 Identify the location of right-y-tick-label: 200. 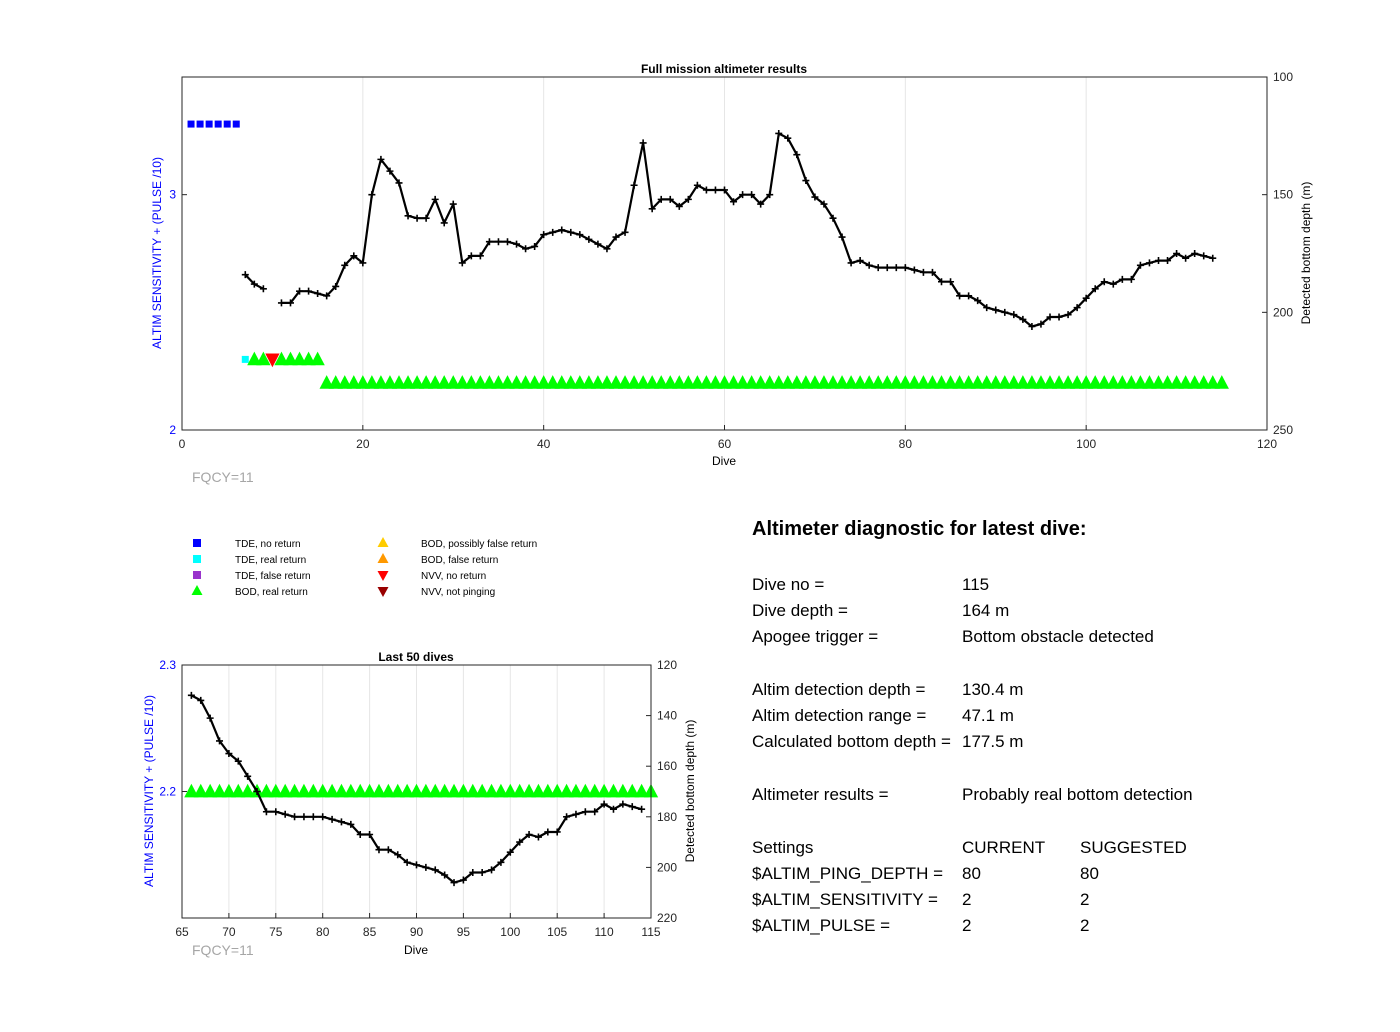
(1283, 312).